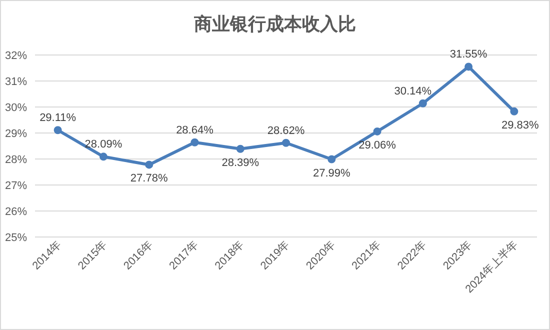 The width and height of the screenshot is (550, 330). What do you see at coordinates (274, 24) in the screenshot?
I see `chart-title: 商业银行成本收入比` at bounding box center [274, 24].